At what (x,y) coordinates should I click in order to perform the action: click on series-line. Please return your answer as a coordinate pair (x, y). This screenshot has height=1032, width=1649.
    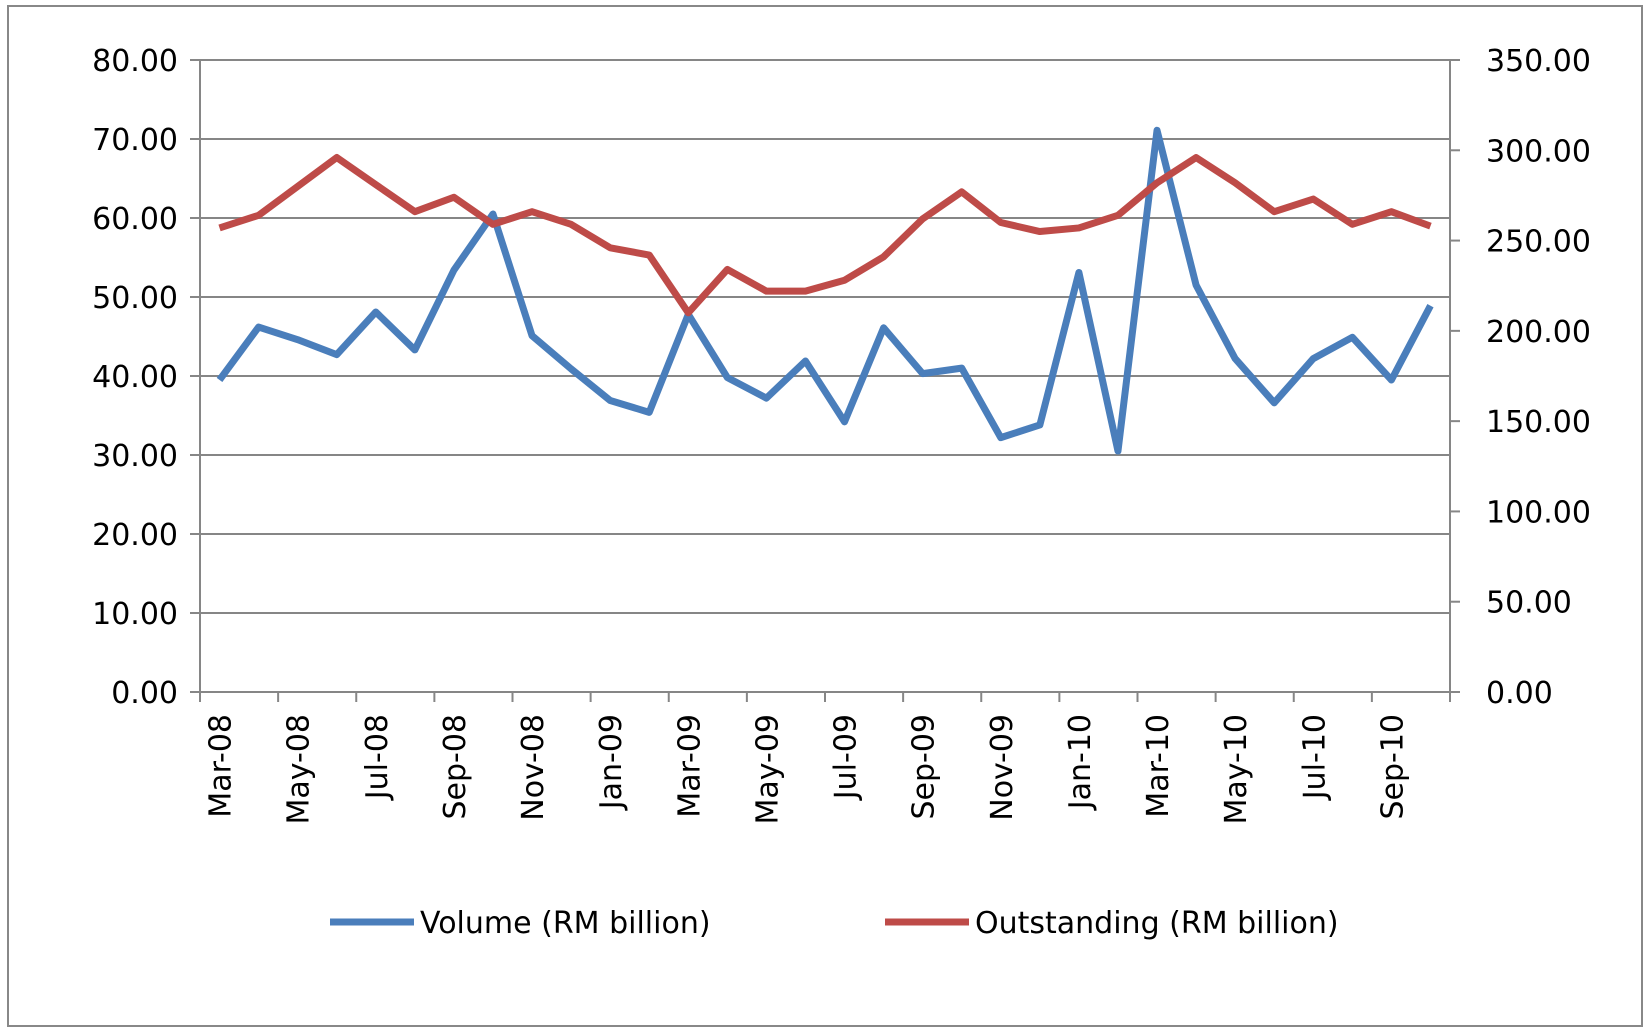
    Looking at the image, I should click on (825, 235).